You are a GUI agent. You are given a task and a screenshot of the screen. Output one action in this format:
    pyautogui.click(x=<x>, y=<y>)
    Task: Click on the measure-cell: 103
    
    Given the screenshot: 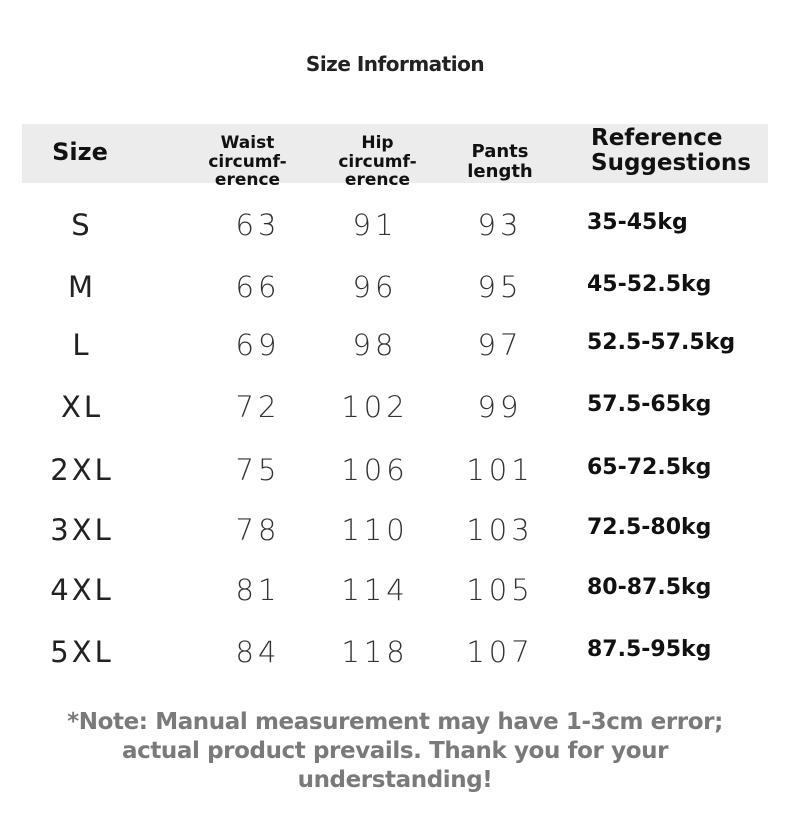 What is the action you would take?
    pyautogui.click(x=500, y=530)
    